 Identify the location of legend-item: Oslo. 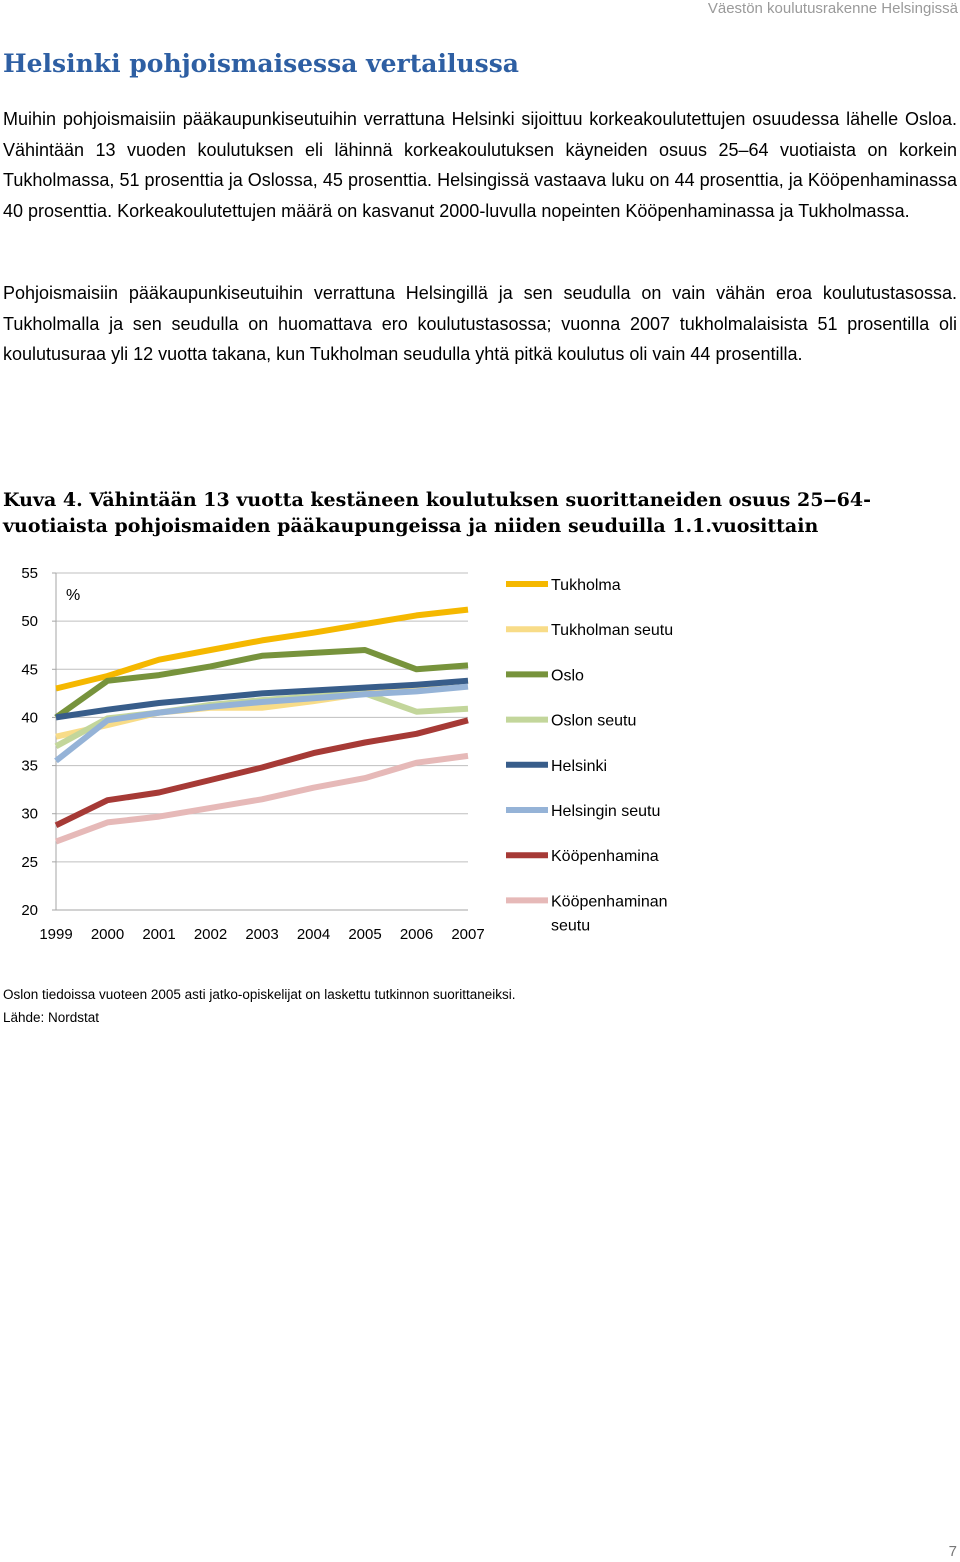
(545, 675).